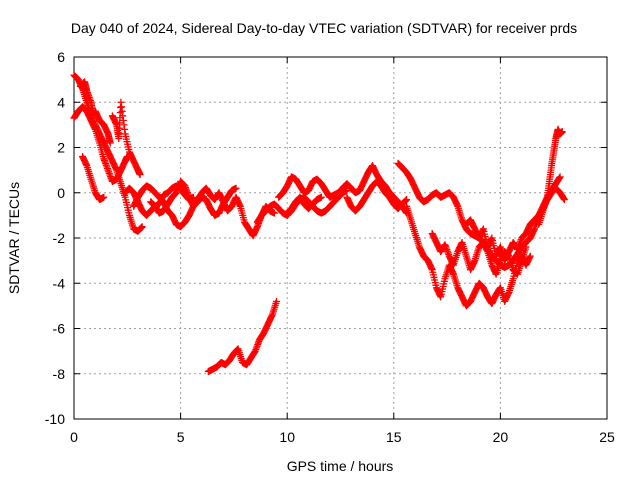  Describe the element at coordinates (14, 238) in the screenshot. I see `y-axis-label: SDTVAR / TECUs` at that location.